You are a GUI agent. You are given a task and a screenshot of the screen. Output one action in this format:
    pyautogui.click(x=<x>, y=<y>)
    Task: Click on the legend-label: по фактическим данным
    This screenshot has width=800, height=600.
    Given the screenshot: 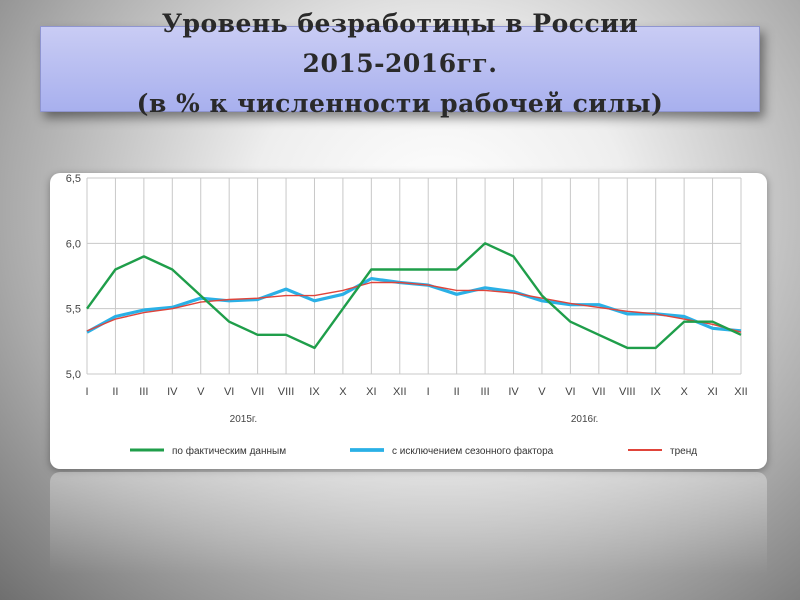 What is the action you would take?
    pyautogui.click(x=229, y=451)
    